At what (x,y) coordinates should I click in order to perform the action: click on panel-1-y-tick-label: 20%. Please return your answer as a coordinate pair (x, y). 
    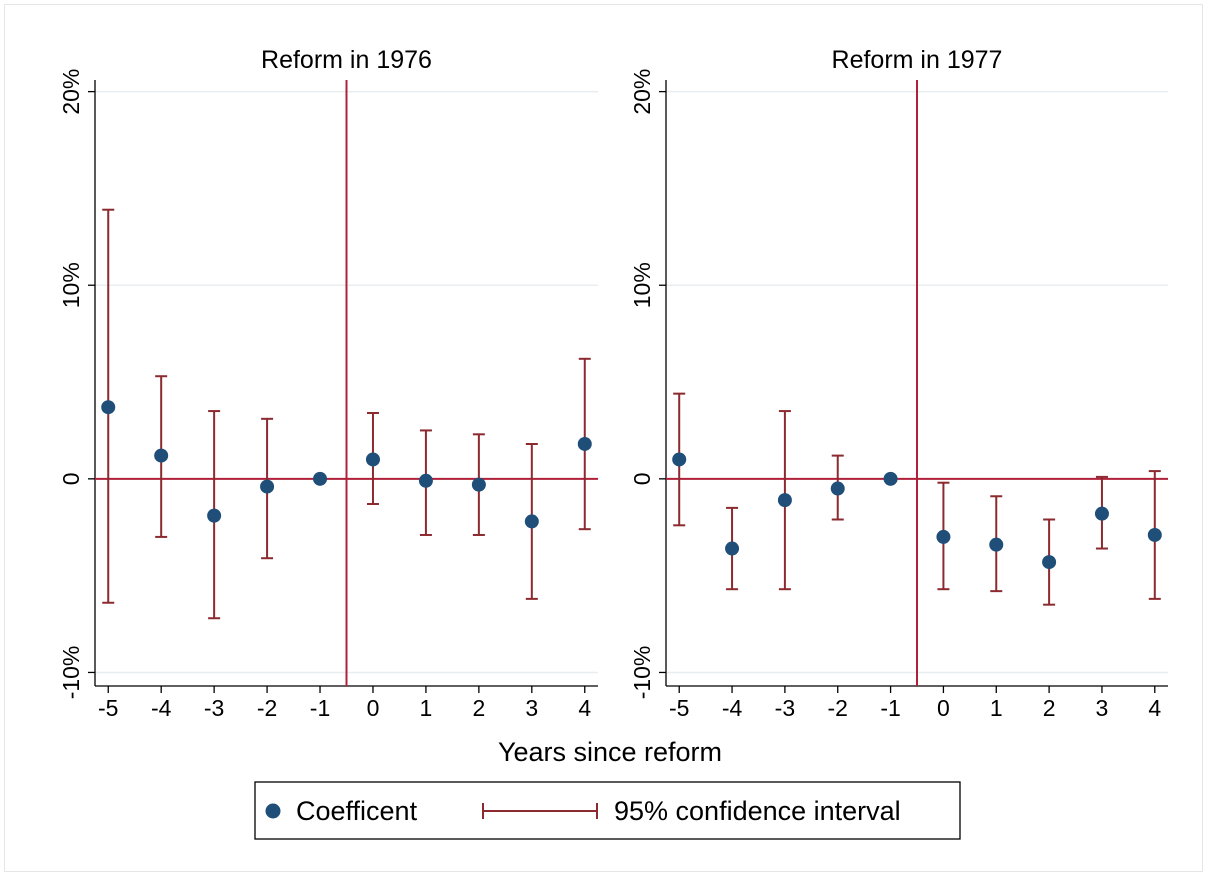
    Looking at the image, I should click on (71, 92).